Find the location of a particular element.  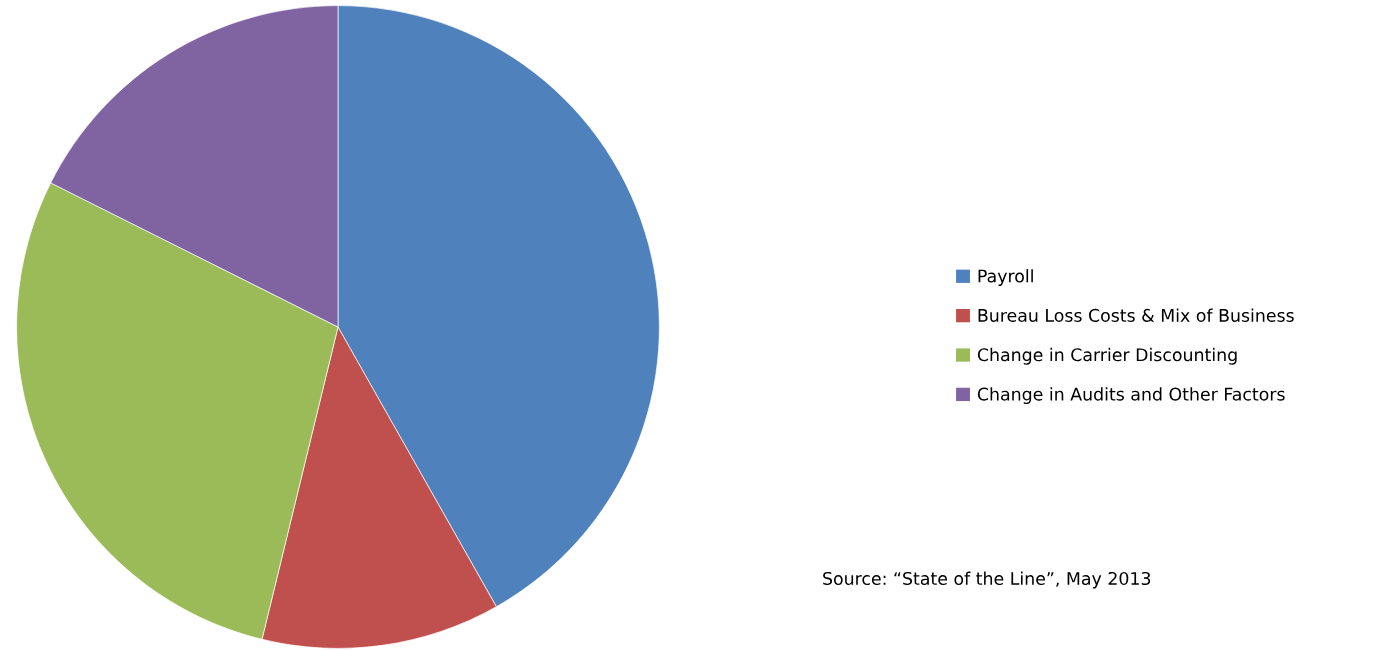

legend-label: Change in Carrier Discounting is located at coordinates (1107, 356).